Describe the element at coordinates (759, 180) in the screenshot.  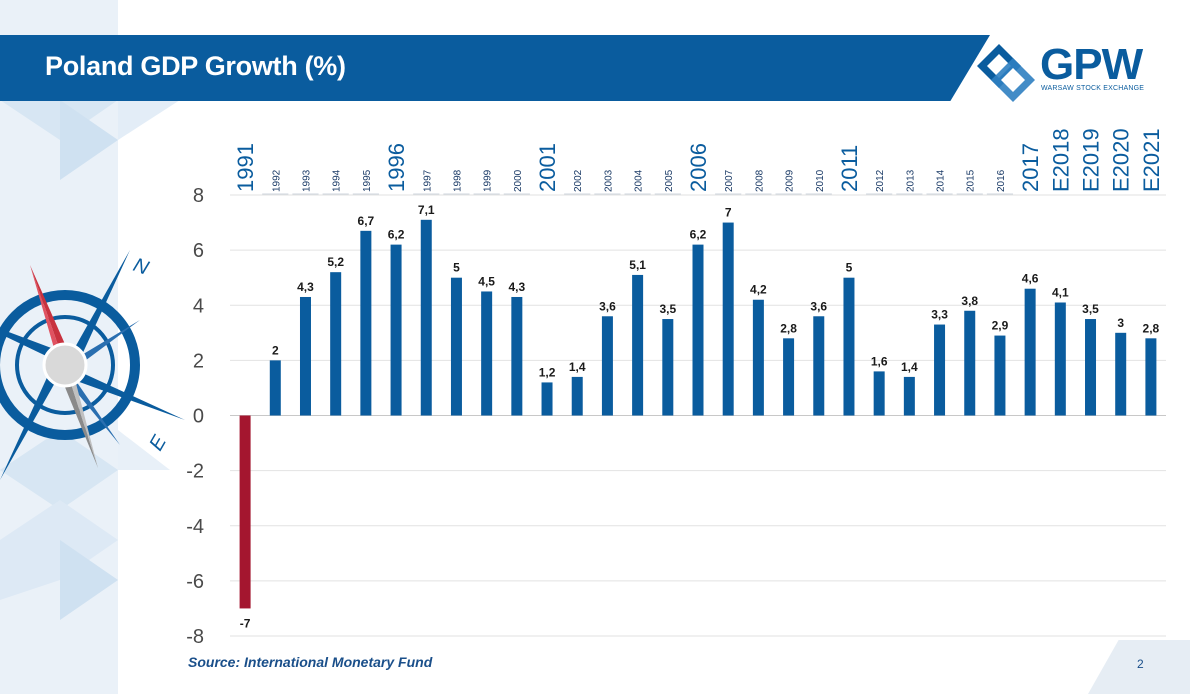
I see `x-axis-year-label: 2008` at that location.